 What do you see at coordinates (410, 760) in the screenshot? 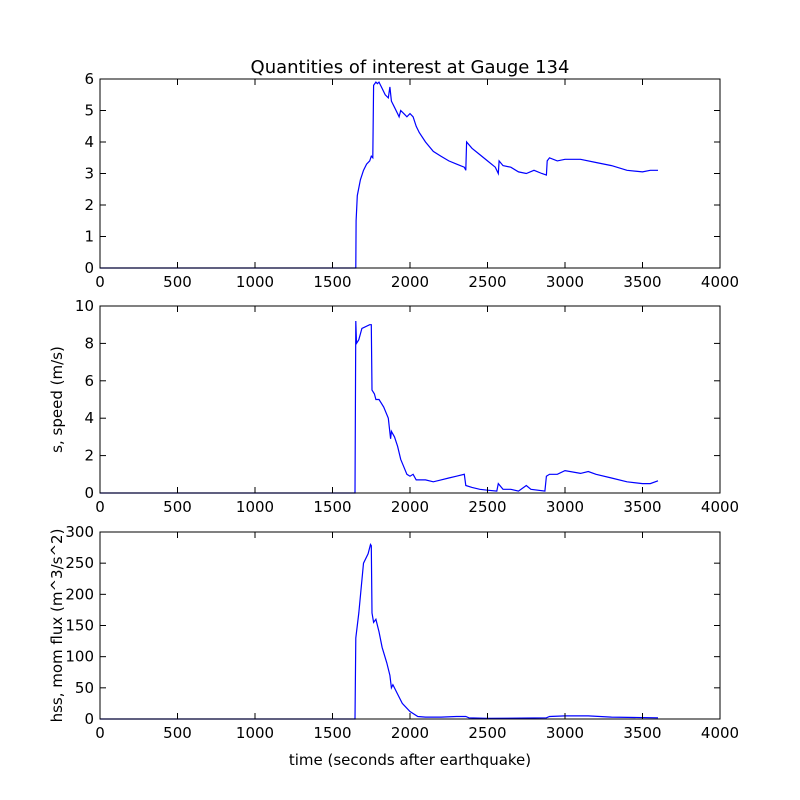
I see `x-axis-label: time (seconds after earthquake)` at bounding box center [410, 760].